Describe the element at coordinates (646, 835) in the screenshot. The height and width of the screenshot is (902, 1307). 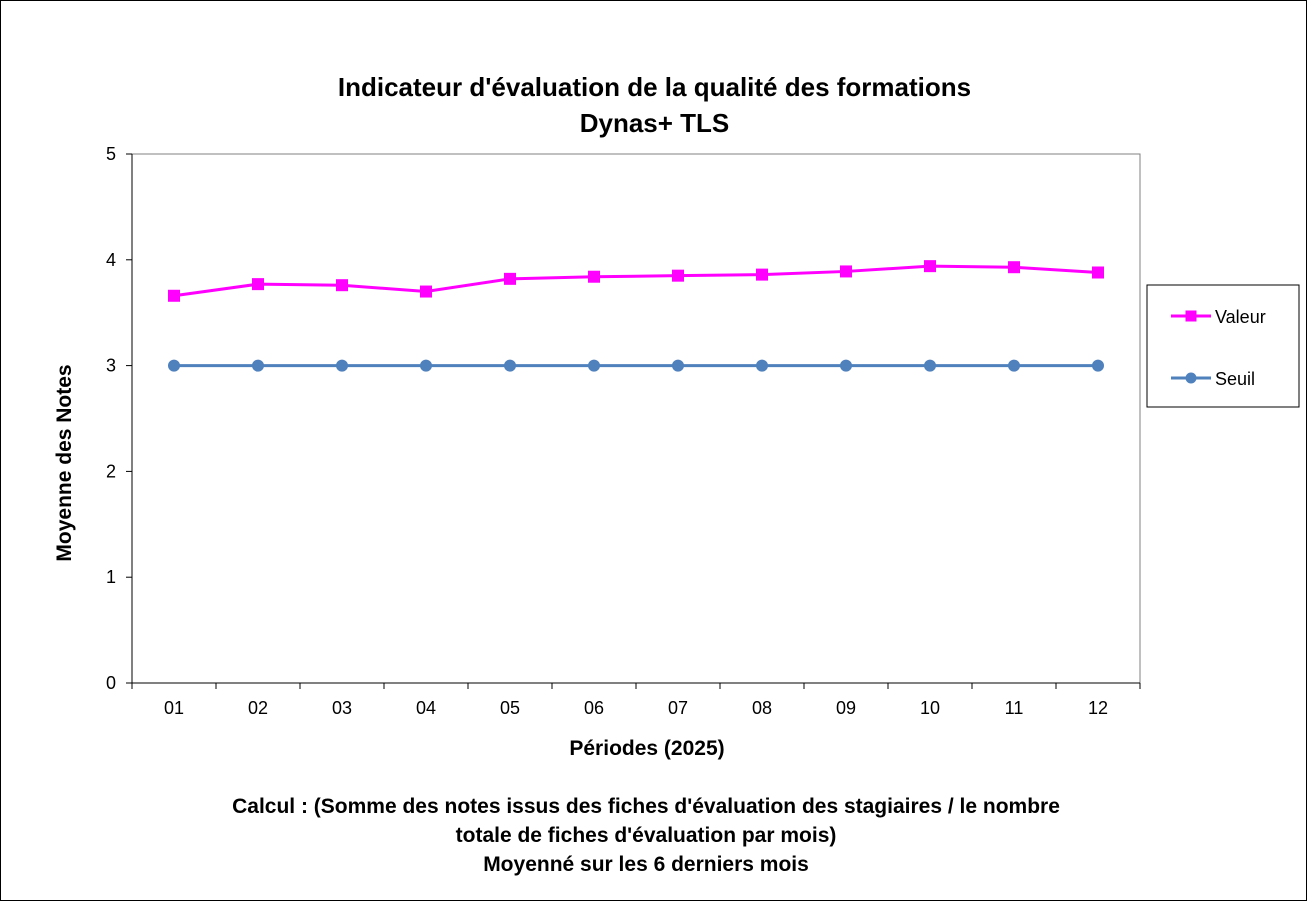
I see `calculation-note-line2: totale de fiches d'évaluation par mois)` at that location.